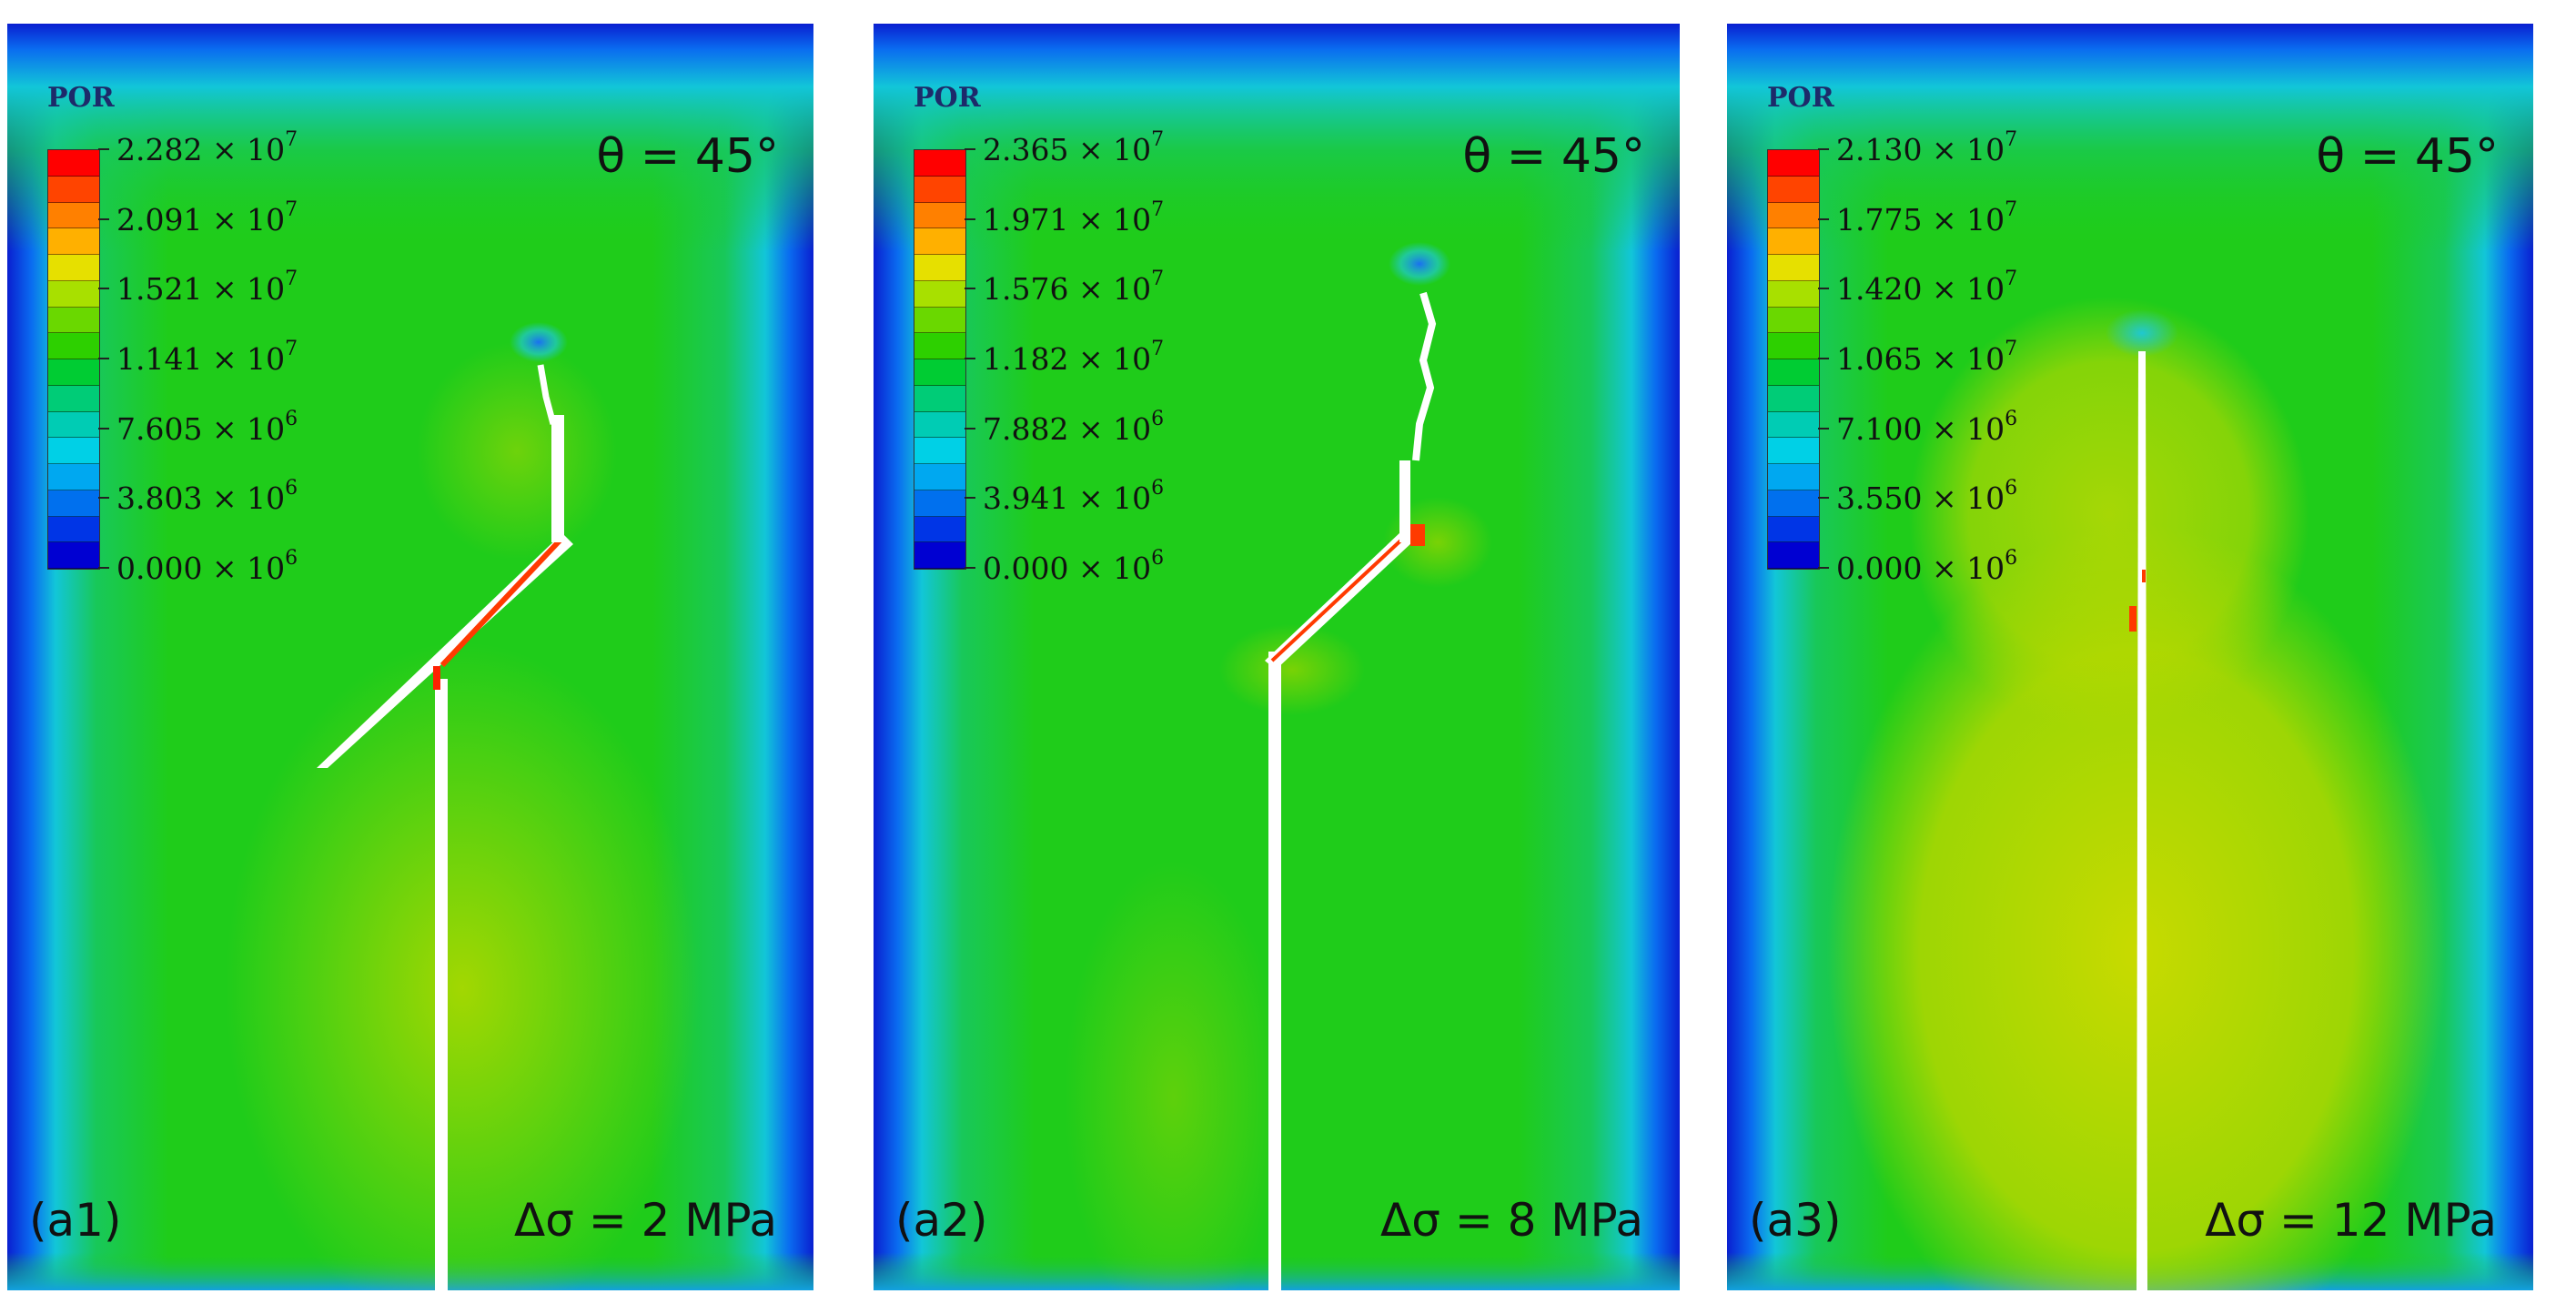 This screenshot has width=2576, height=1314. I want to click on stress-label: Δσ = 2 MPa, so click(646, 1220).